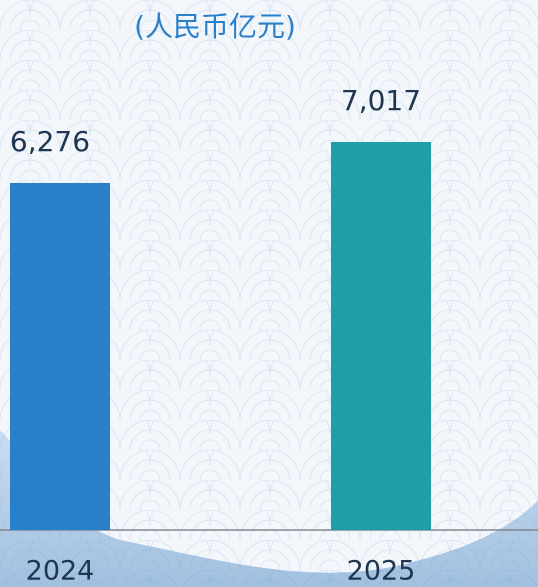 The image size is (538, 587). I want to click on chart-subtitle: (人民币亿元), so click(215, 26).